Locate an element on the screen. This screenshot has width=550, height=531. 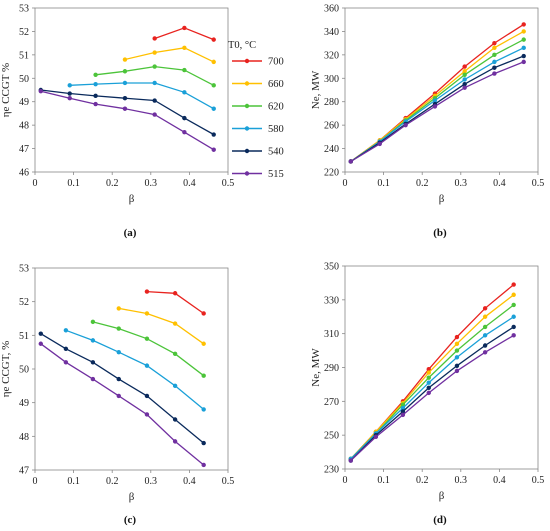
y-tick-label: 360 is located at coordinates (331, 9).